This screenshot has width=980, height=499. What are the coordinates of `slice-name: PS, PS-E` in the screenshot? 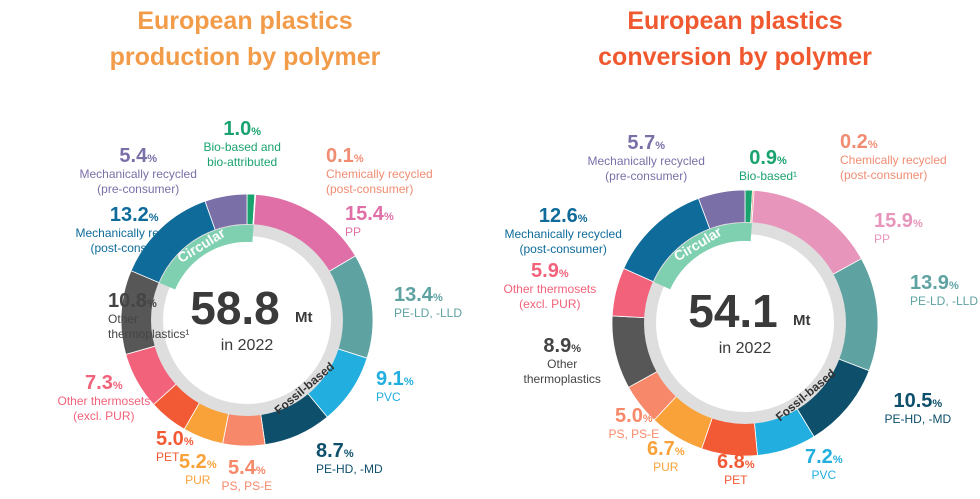 It's located at (634, 434).